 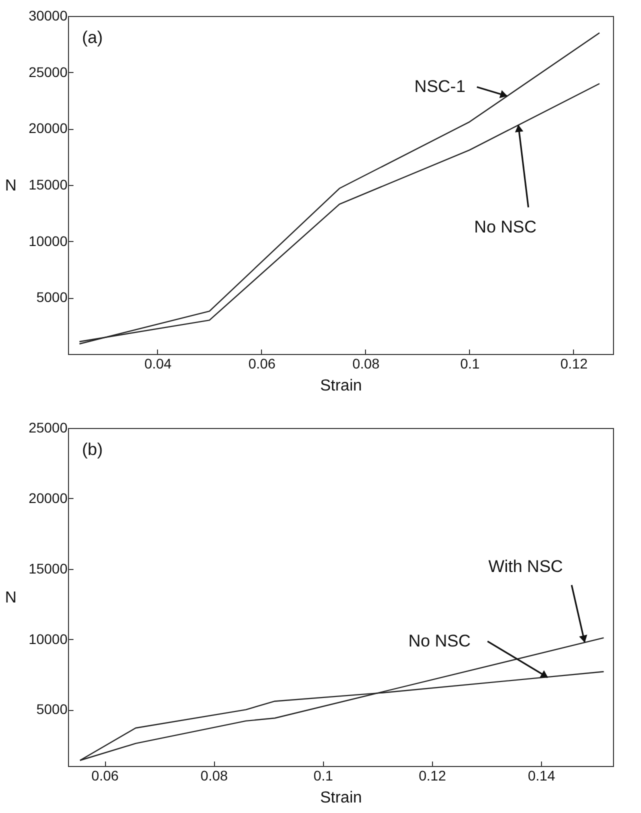 What do you see at coordinates (440, 86) in the screenshot?
I see `annotation: NSC-1` at bounding box center [440, 86].